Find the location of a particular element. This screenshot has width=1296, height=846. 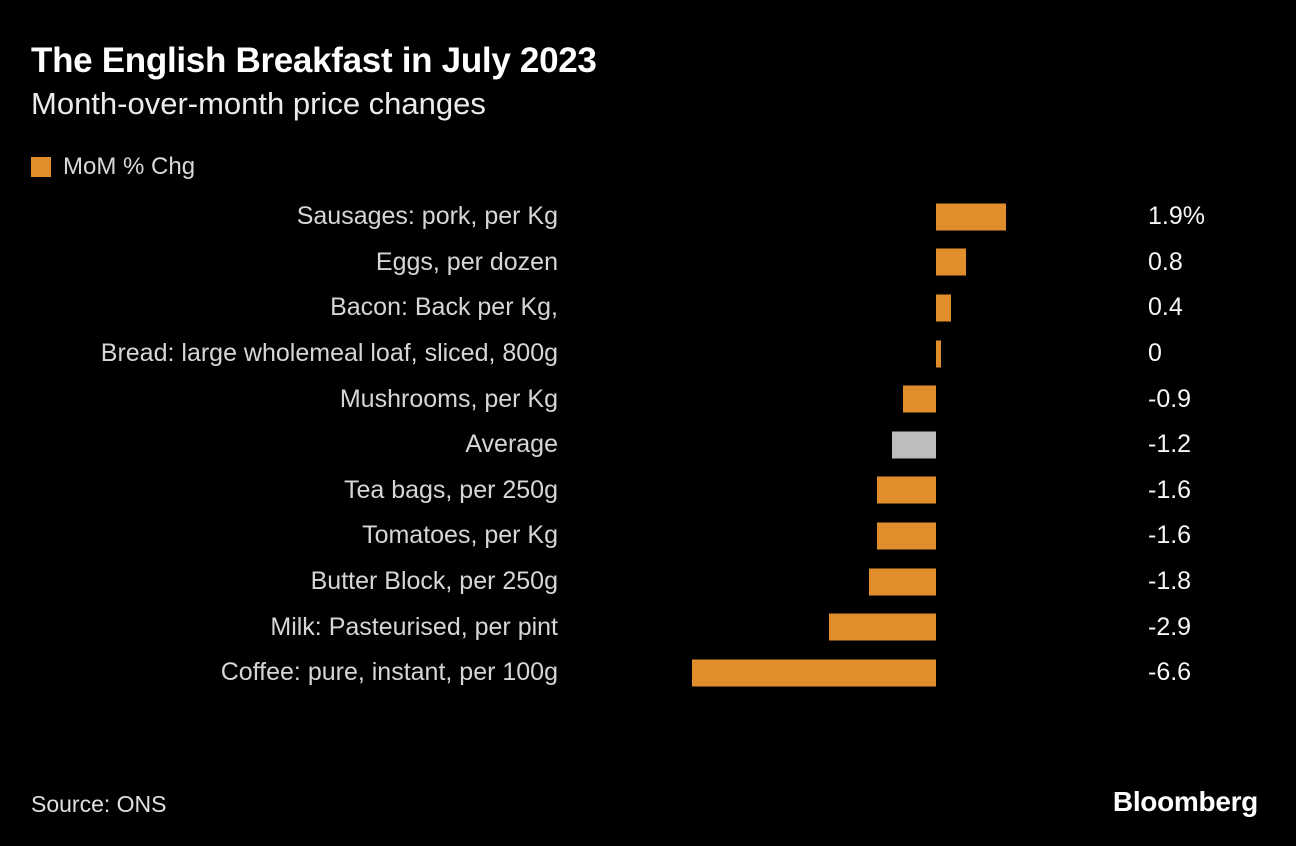

value-label: -1.8 is located at coordinates (1170, 581).